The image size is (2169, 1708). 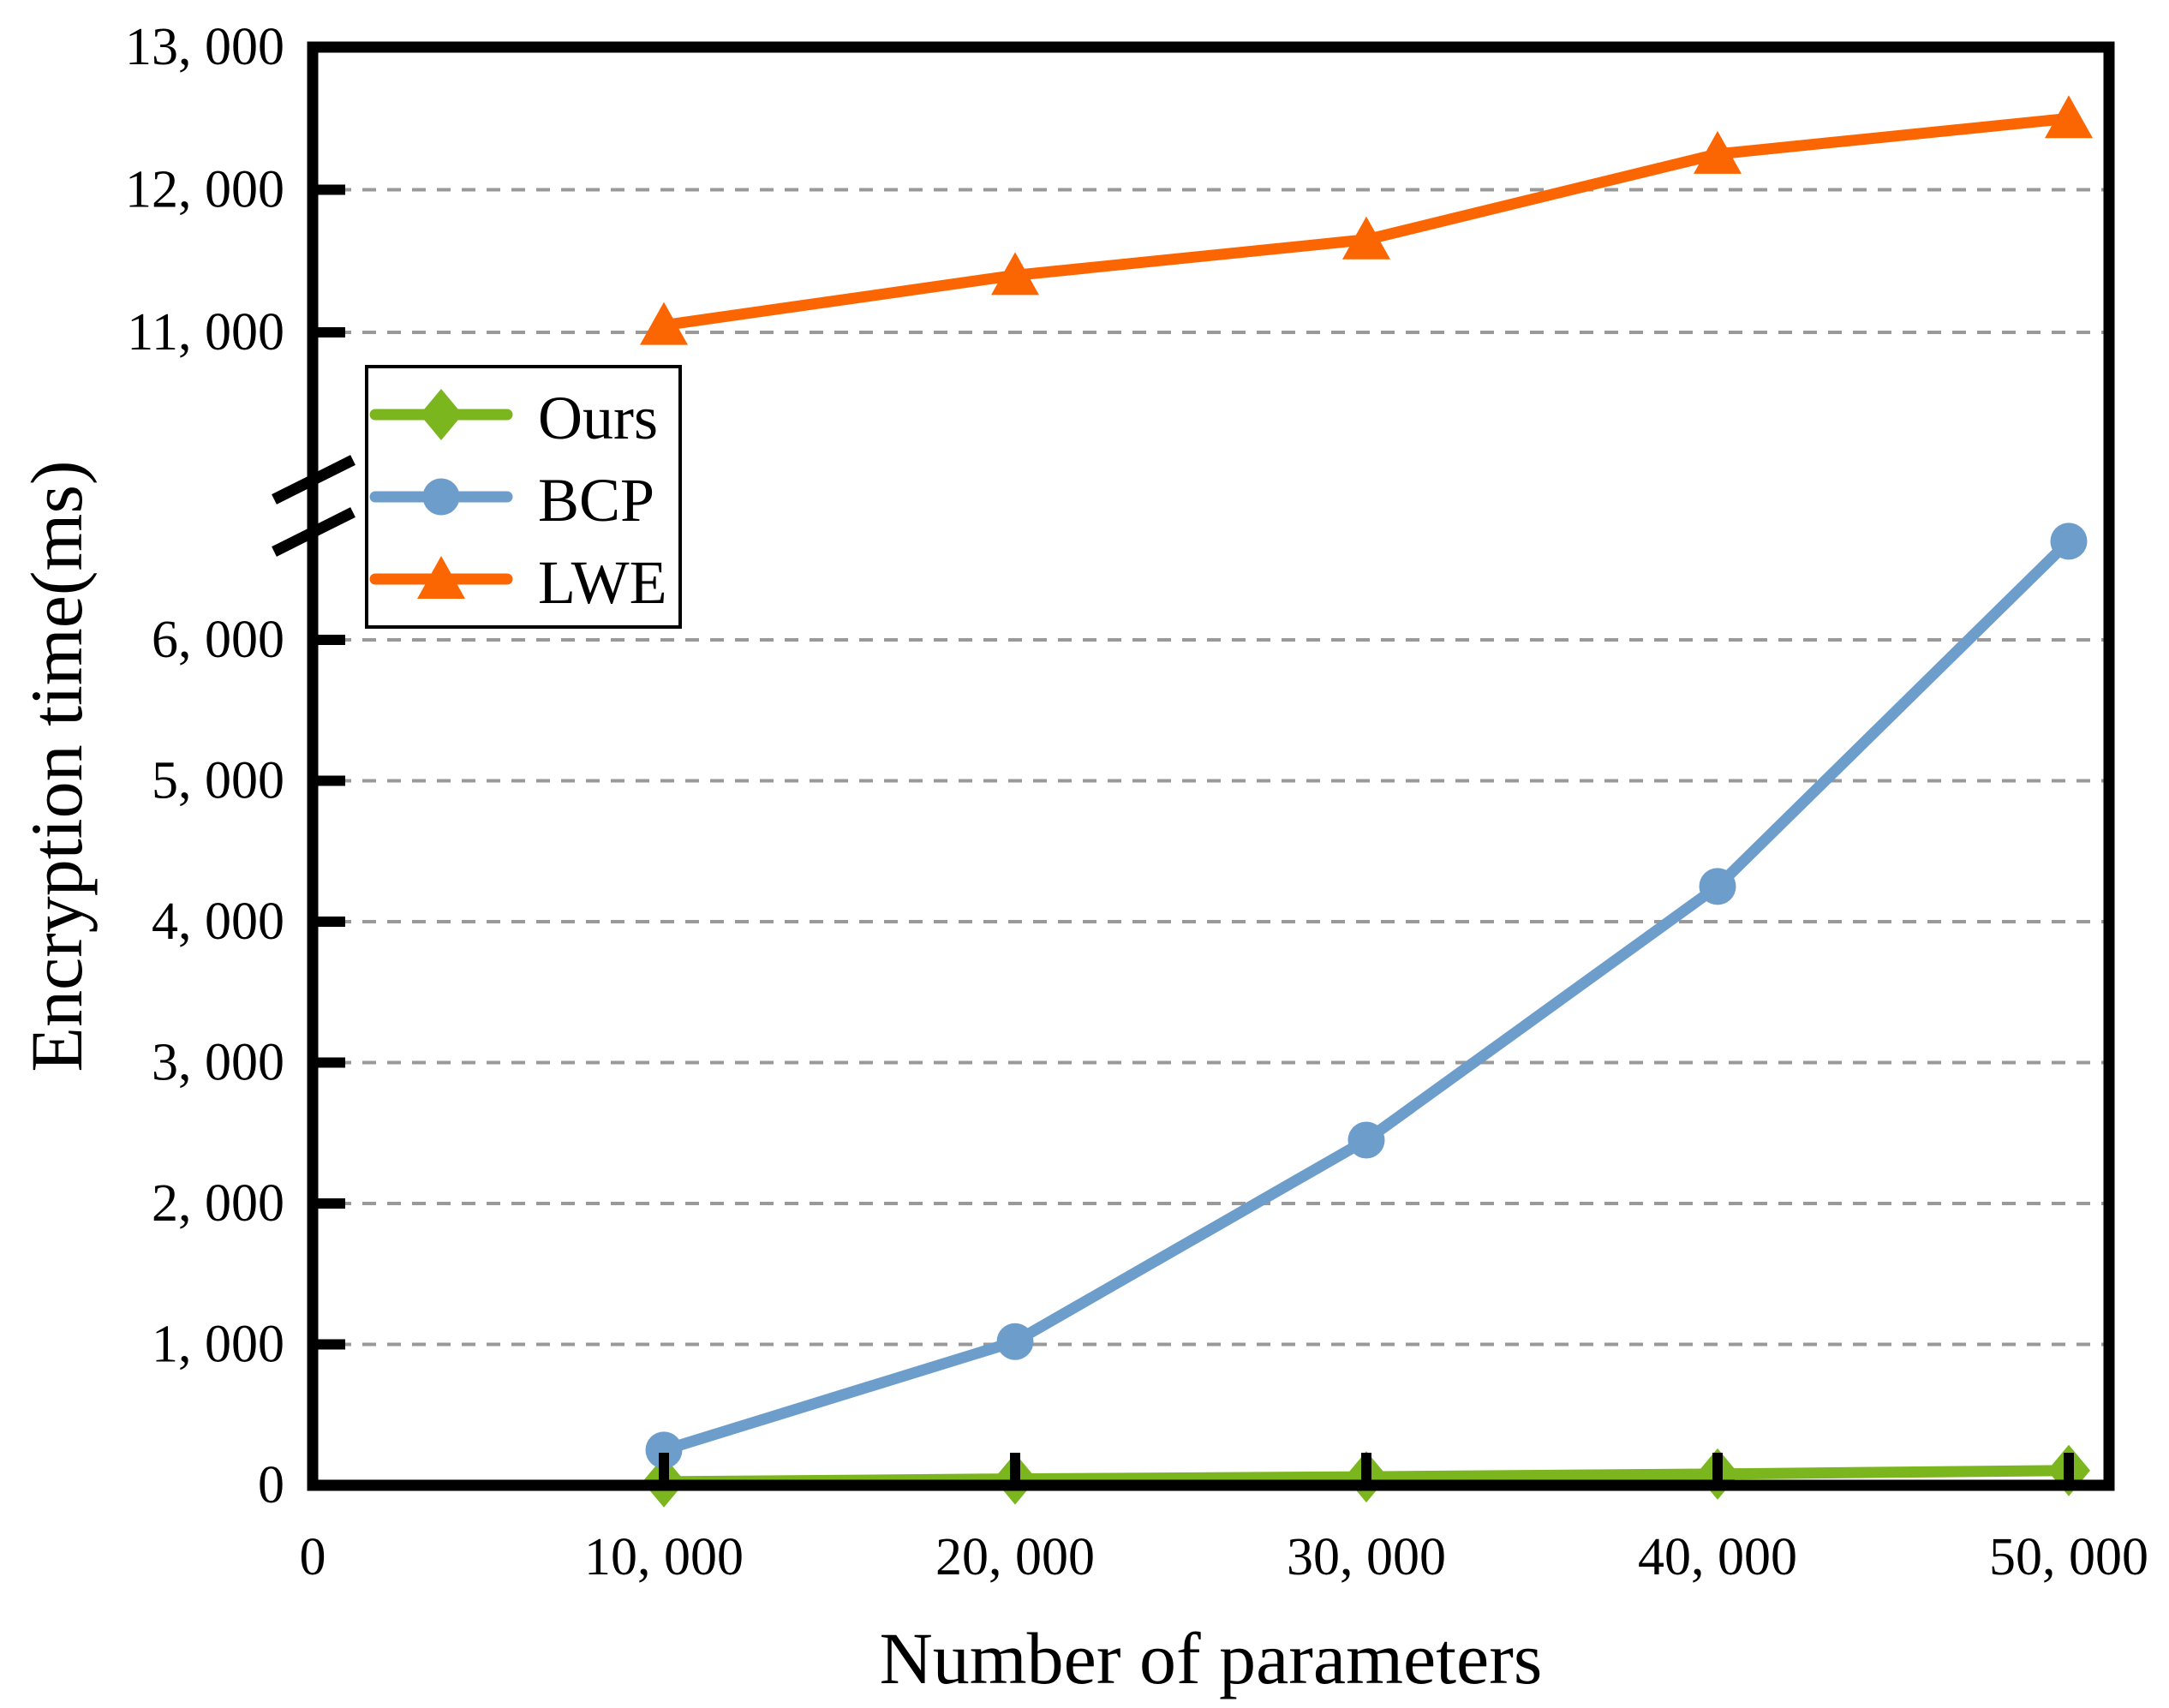 I want to click on x-tick-label-0: 0, so click(x=313, y=1557).